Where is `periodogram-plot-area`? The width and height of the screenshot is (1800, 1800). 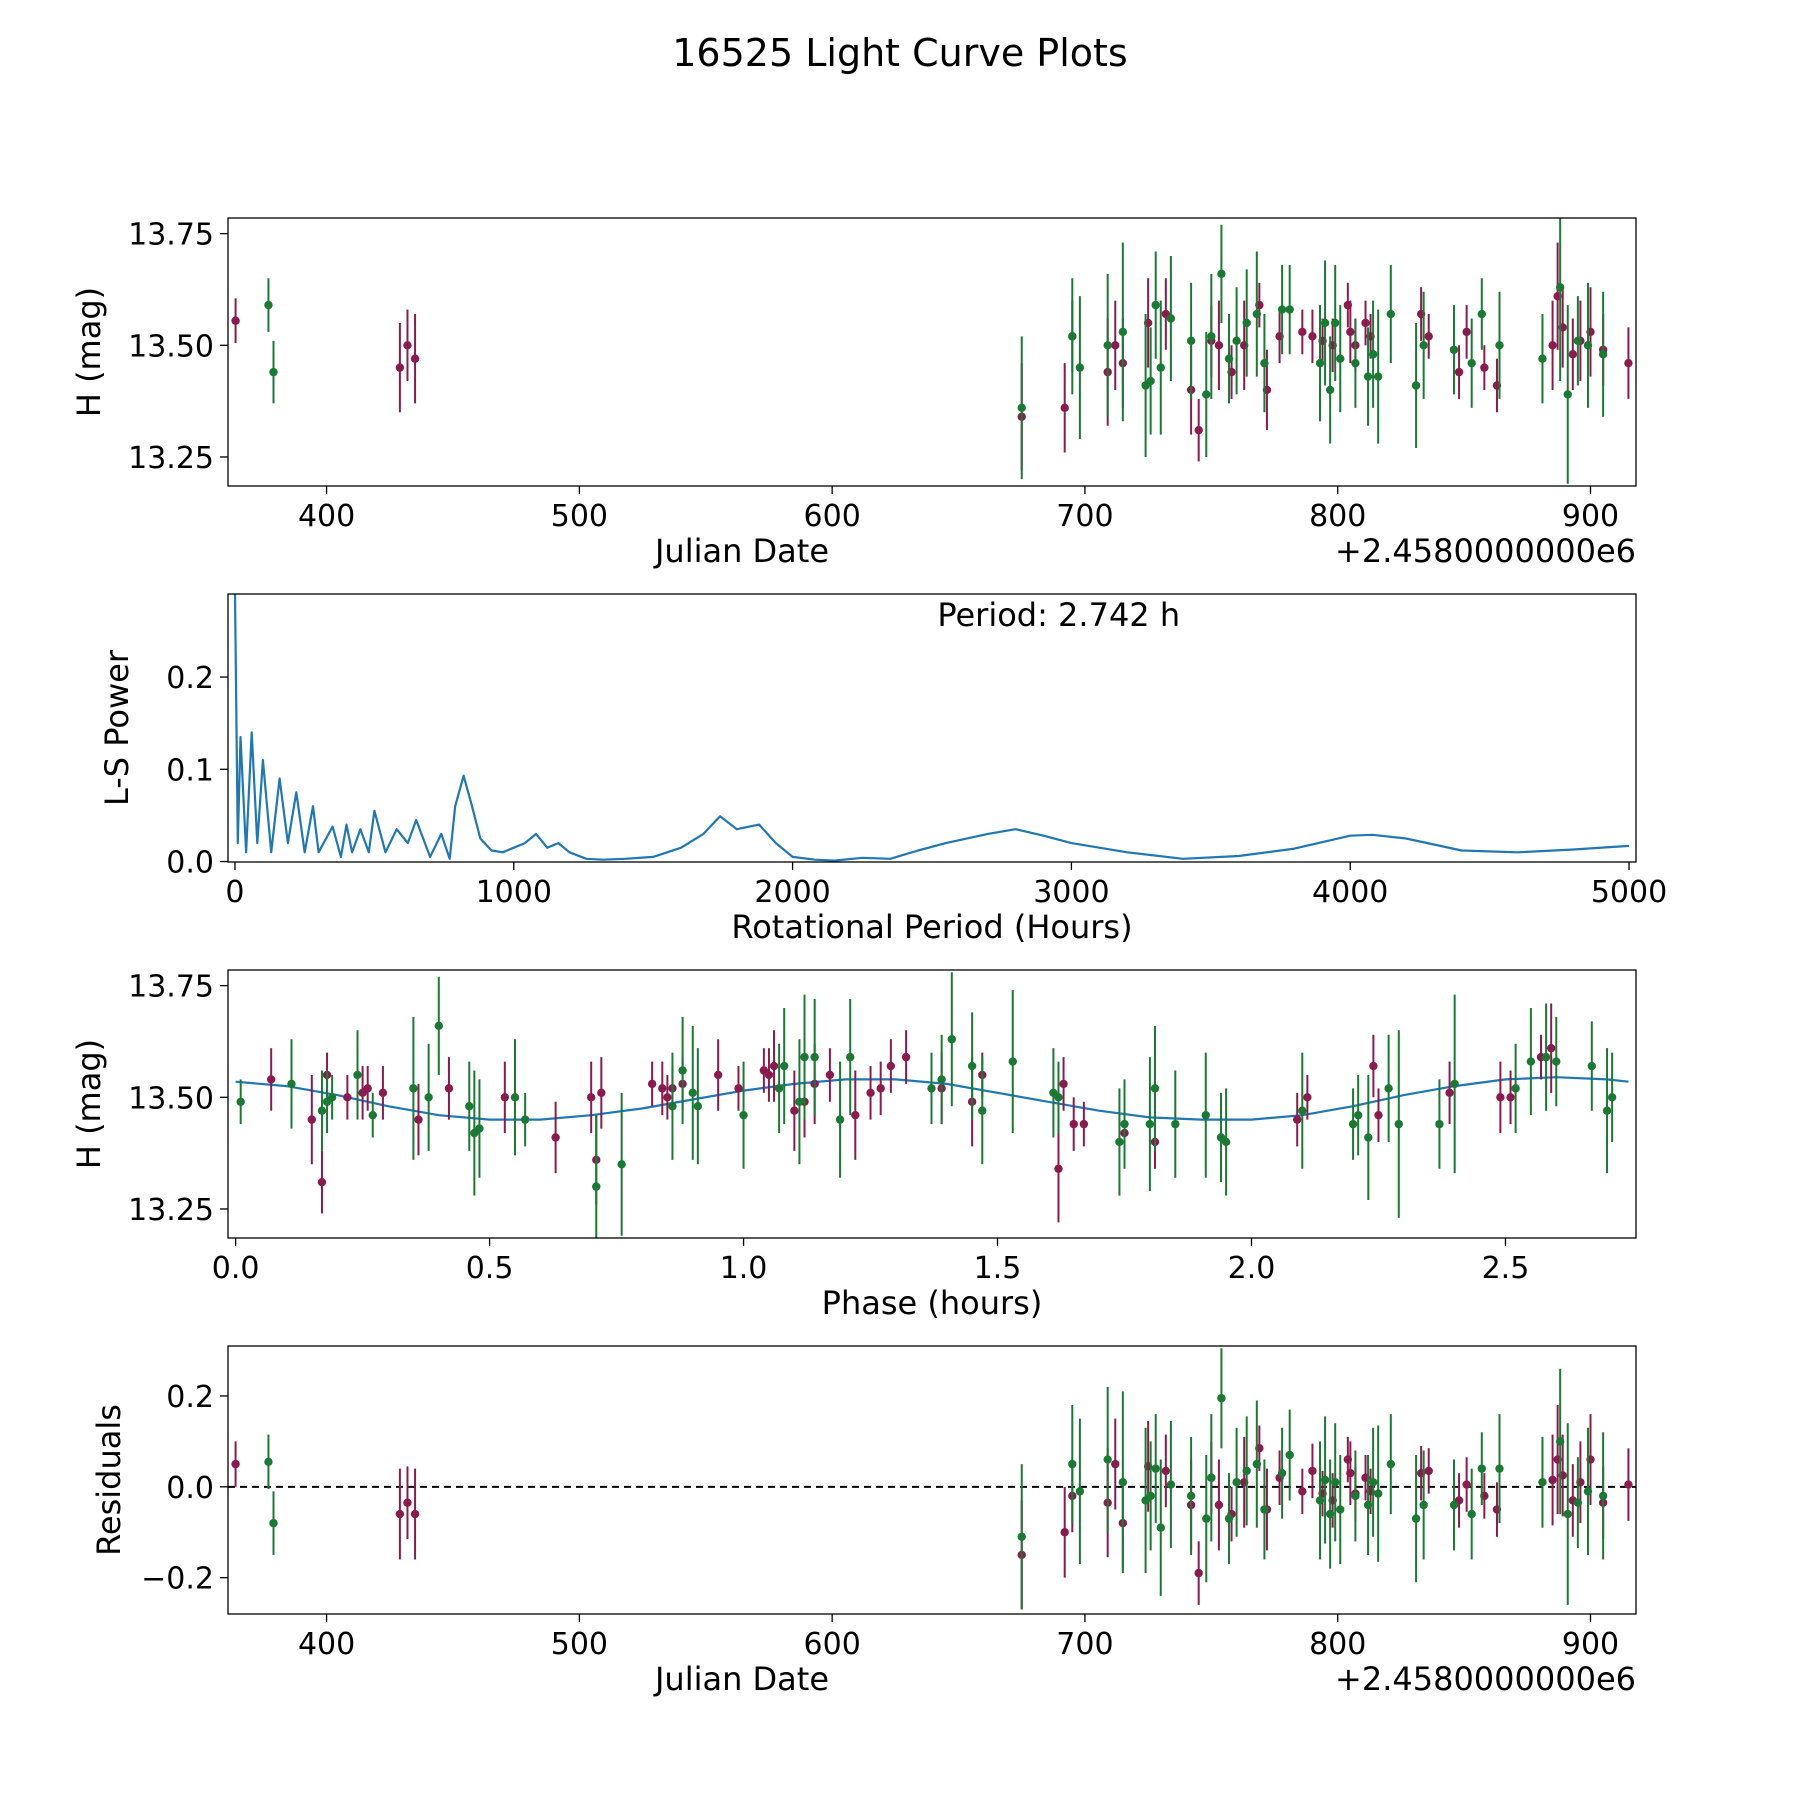
periodogram-plot-area is located at coordinates (931, 728).